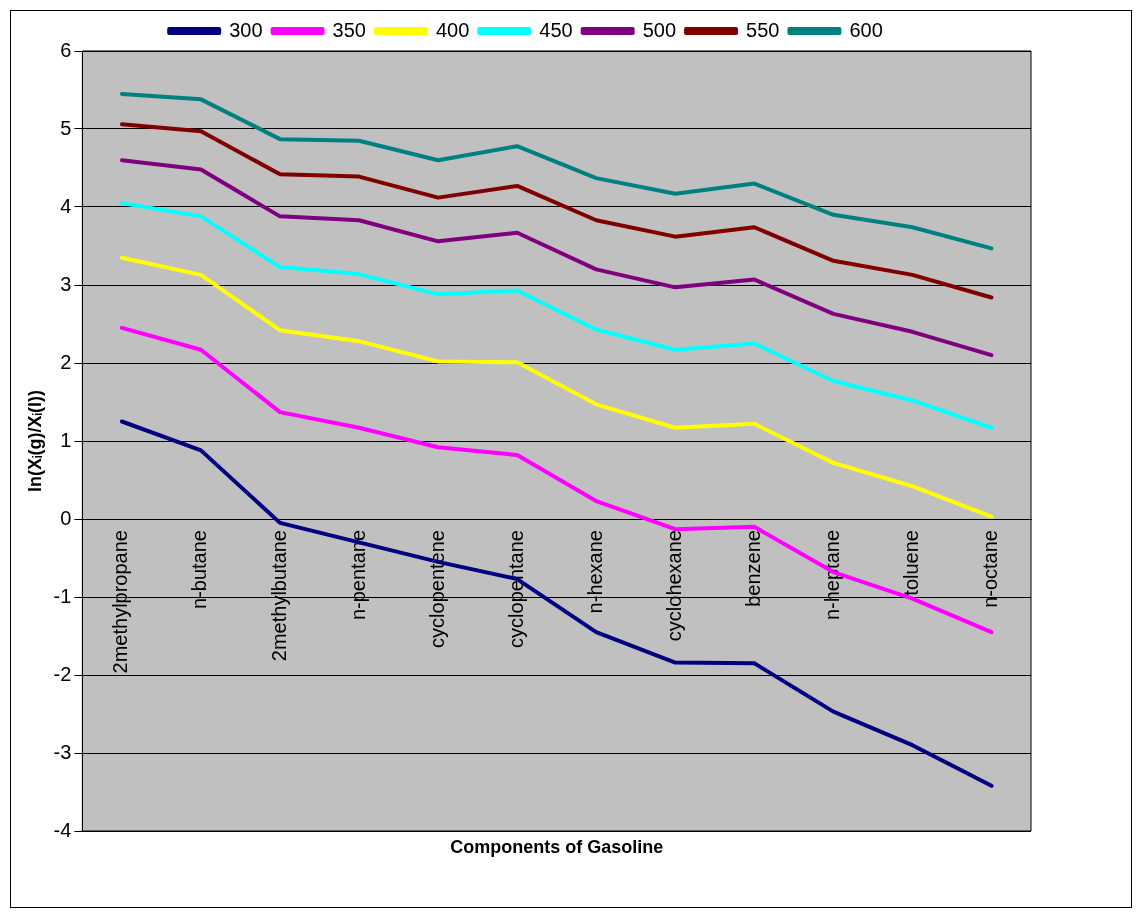 The width and height of the screenshot is (1143, 920). What do you see at coordinates (556, 29) in the screenshot?
I see `legend-label: 450` at bounding box center [556, 29].